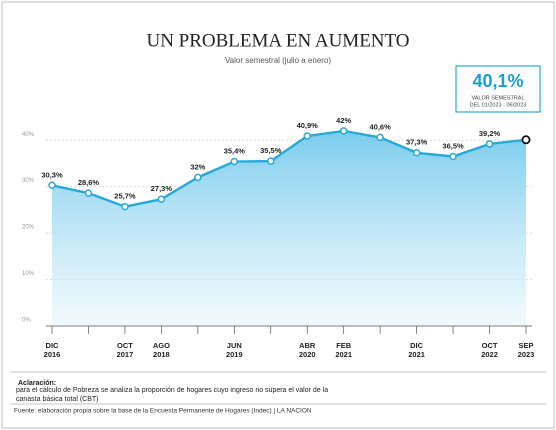 This screenshot has height=430, width=556. Describe the element at coordinates (52, 174) in the screenshot. I see `value-label: 30,3%` at that location.